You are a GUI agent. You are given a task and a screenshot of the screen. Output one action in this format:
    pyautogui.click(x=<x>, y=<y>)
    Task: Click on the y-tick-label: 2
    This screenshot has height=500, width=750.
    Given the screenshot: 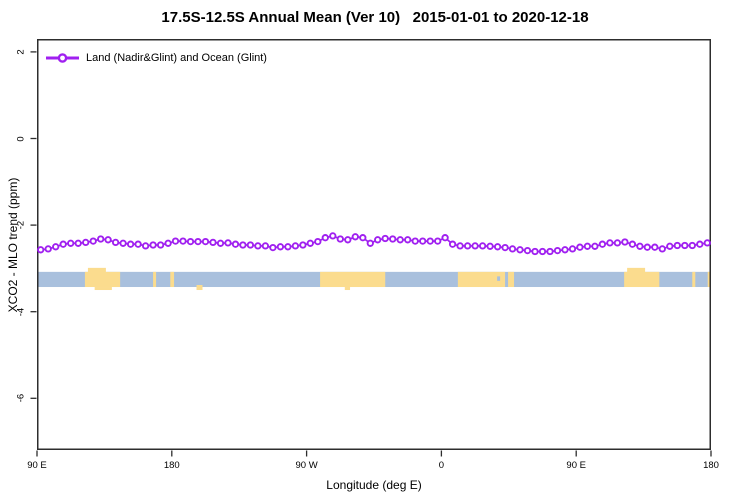 What is the action you would take?
    pyautogui.click(x=21, y=52)
    